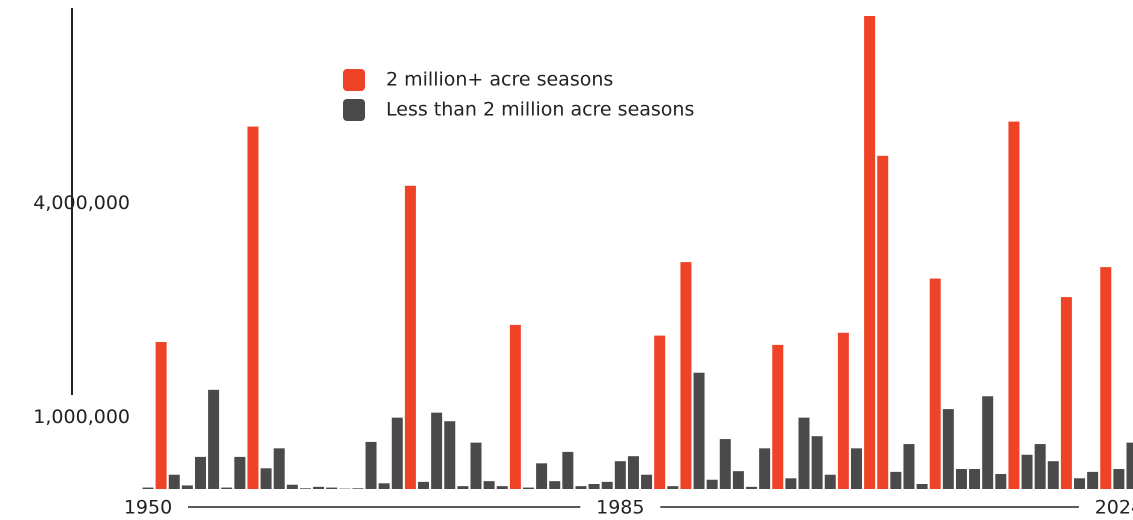  What do you see at coordinates (1114, 508) in the screenshot?
I see `x-tick-label: 2024` at bounding box center [1114, 508].